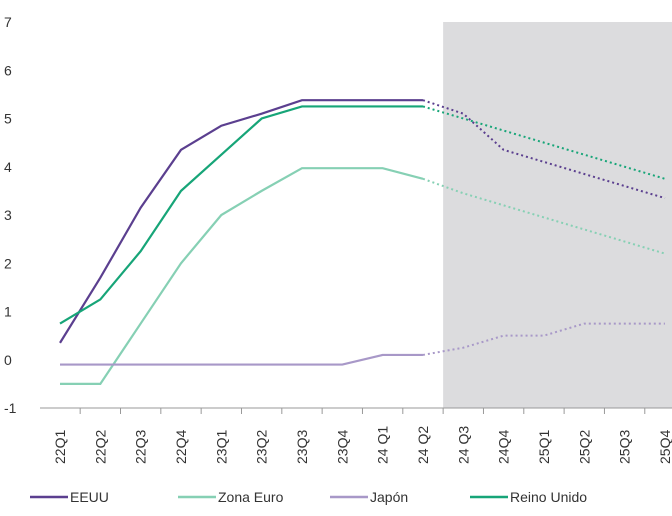 This screenshot has width=672, height=516. What do you see at coordinates (10, 408) in the screenshot?
I see `y-tick-label: -1` at bounding box center [10, 408].